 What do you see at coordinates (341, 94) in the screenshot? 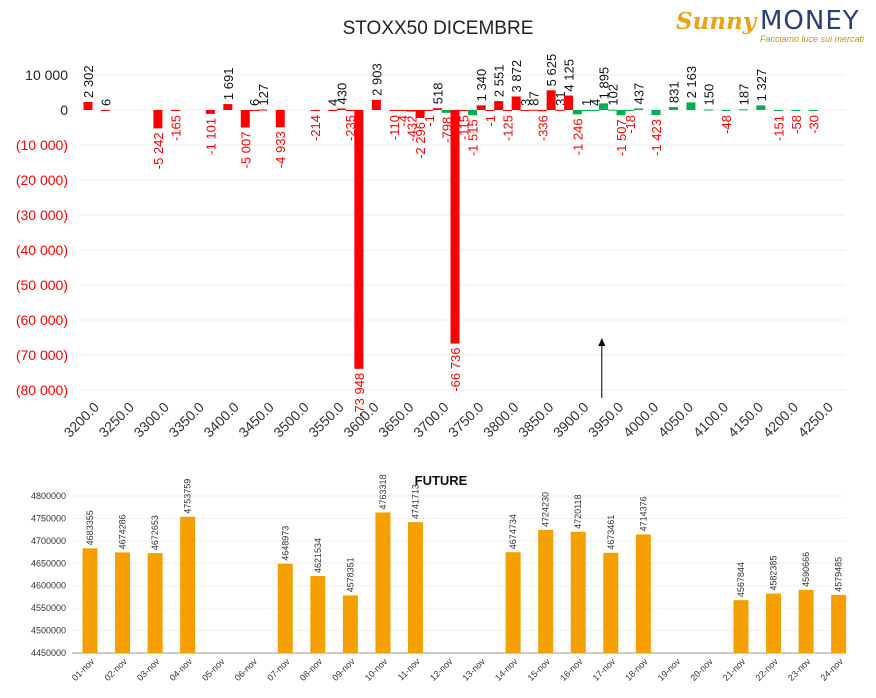
I see `bar-label: 430` at bounding box center [341, 94].